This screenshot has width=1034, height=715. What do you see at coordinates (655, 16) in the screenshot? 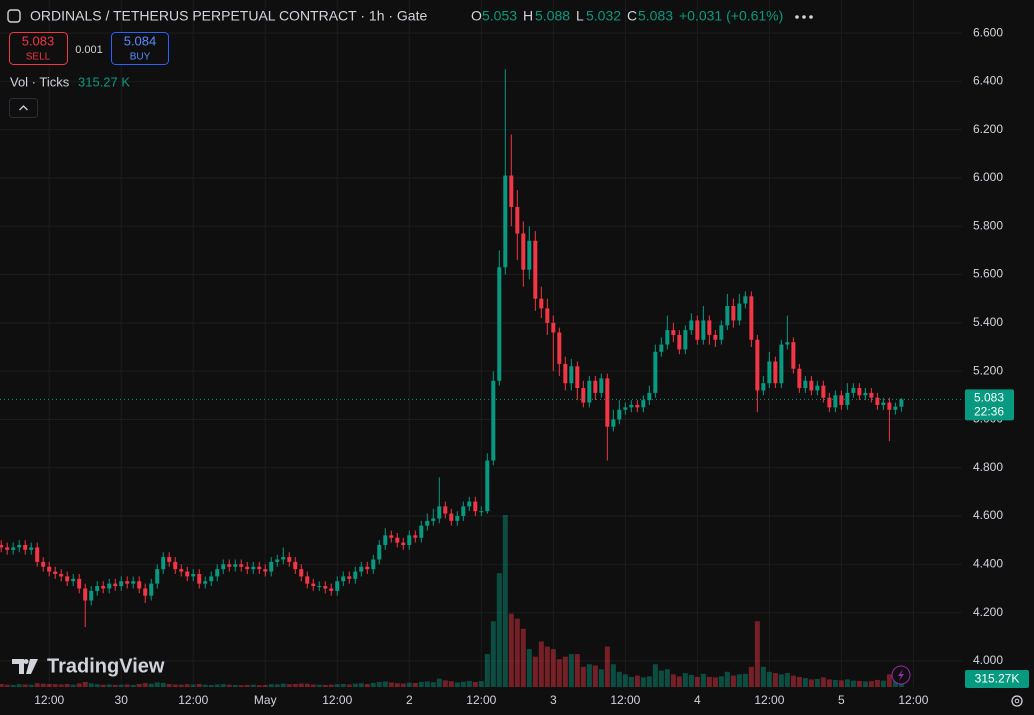
I see `close-value: 5.083` at bounding box center [655, 16].